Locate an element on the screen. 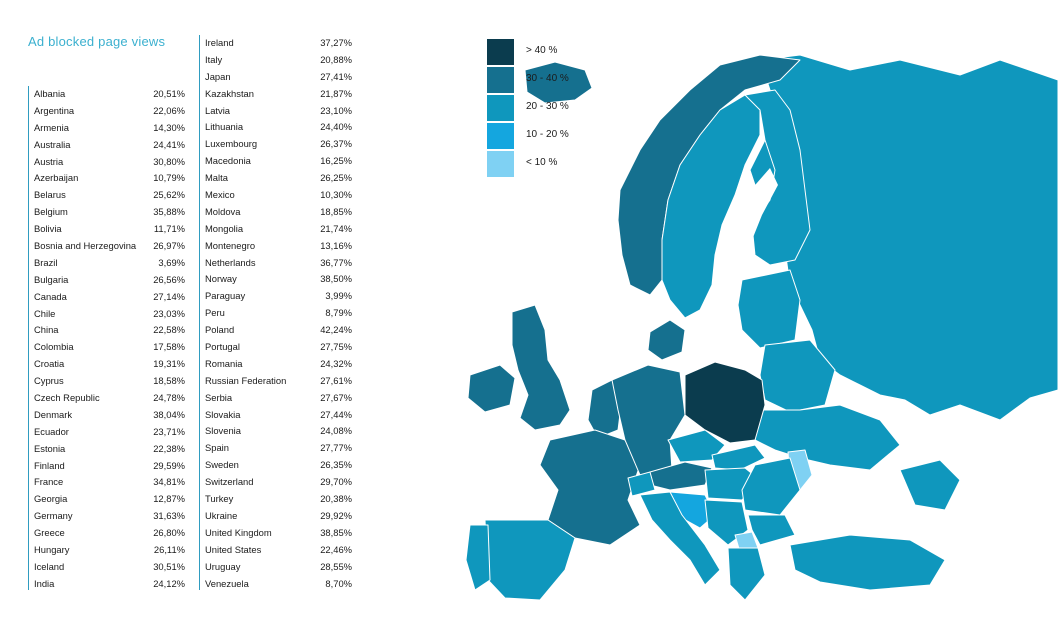 This screenshot has width=1058, height=621. country-name: Germany is located at coordinates (53, 516).